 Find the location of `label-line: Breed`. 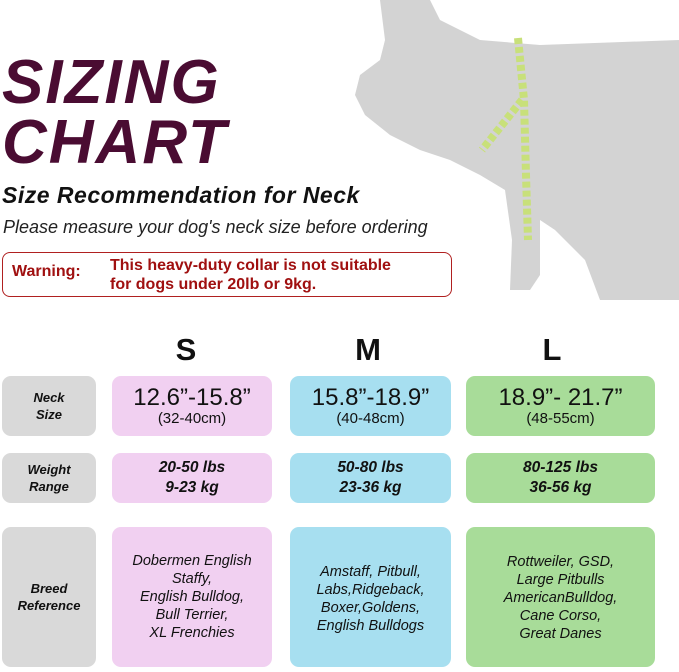

label-line: Breed is located at coordinates (49, 588).